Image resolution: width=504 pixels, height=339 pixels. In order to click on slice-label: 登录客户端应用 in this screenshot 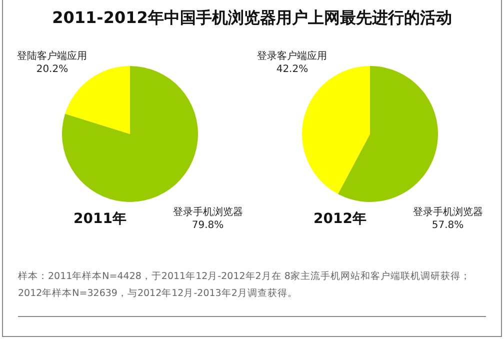, I will do `click(292, 56)`.